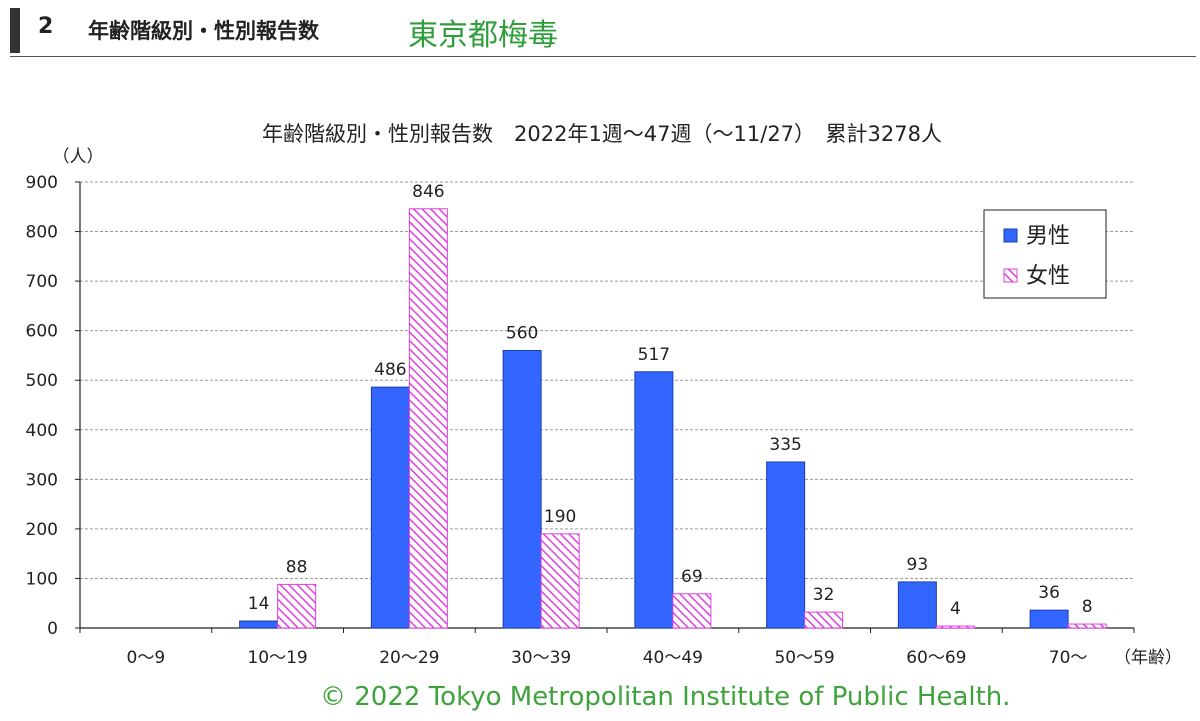  Describe the element at coordinates (259, 604) in the screenshot. I see `data-label-male: 14` at that location.